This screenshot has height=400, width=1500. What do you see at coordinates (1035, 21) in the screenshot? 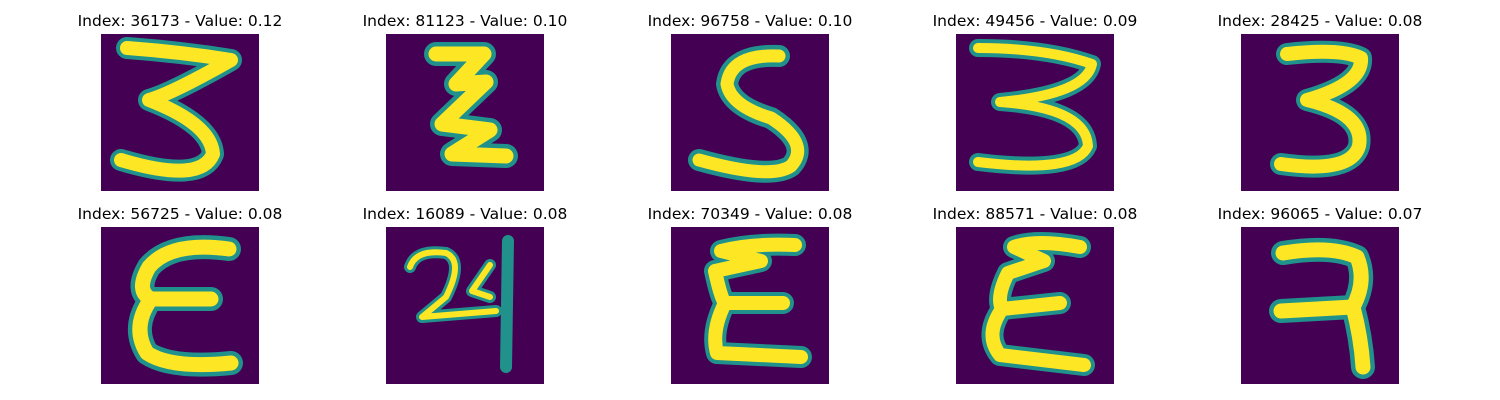
I see `panel-title: Index: 49456 - Value: 0.09` at bounding box center [1035, 21].